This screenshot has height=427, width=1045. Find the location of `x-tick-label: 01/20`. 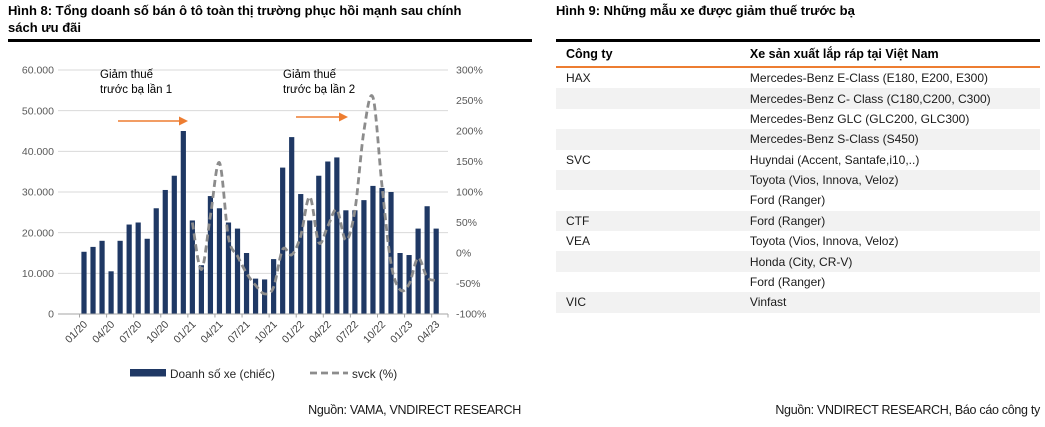

x-tick-label: 01/20 is located at coordinates (76, 332).